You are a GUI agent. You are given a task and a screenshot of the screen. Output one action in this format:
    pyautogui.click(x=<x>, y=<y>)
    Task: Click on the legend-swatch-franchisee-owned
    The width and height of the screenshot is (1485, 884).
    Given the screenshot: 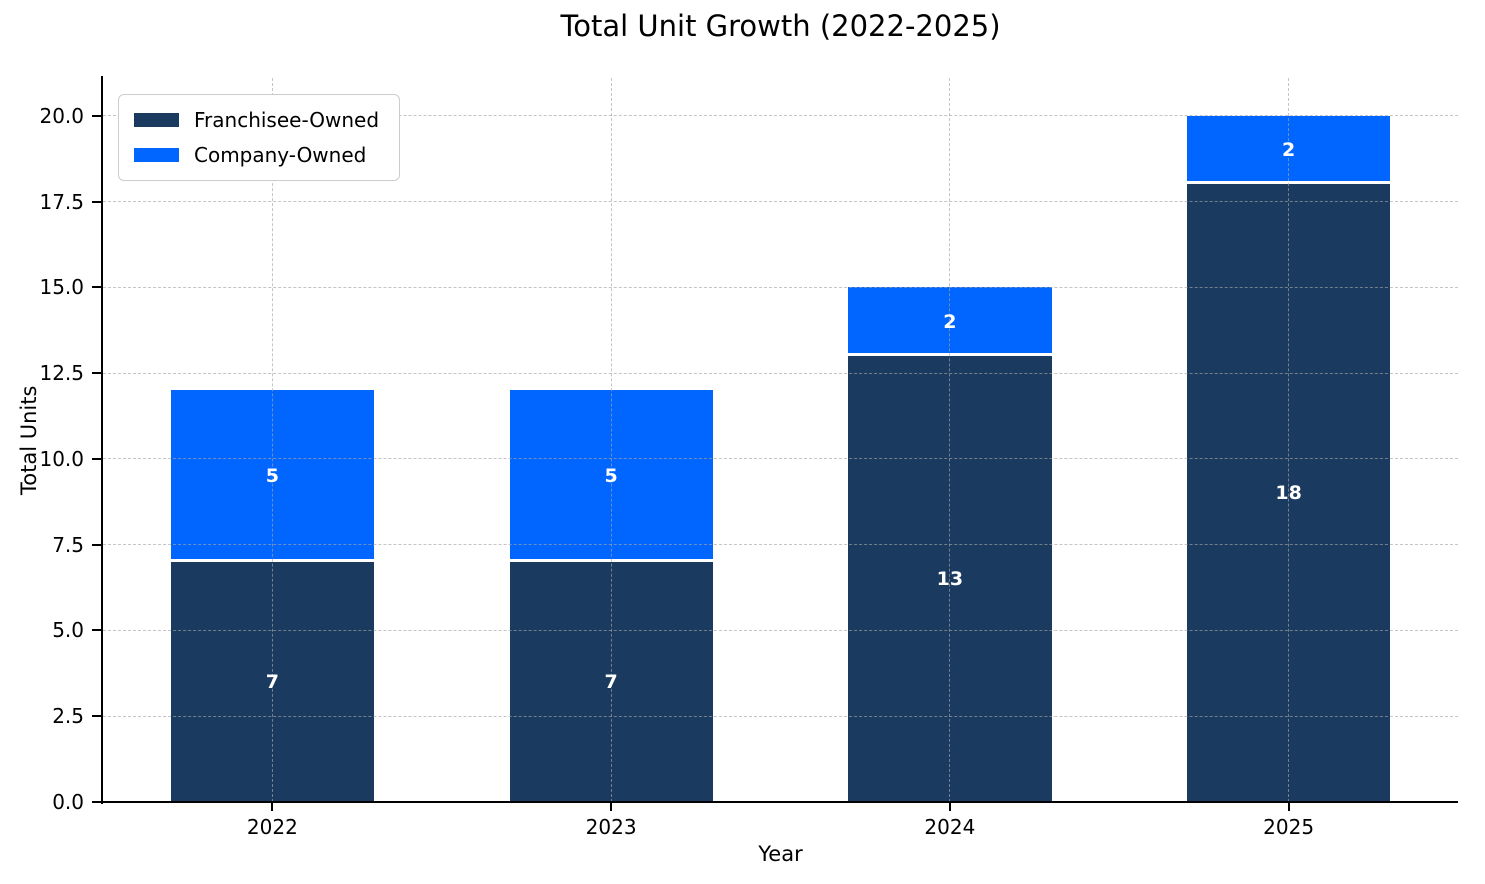 What is the action you would take?
    pyautogui.click(x=156, y=120)
    